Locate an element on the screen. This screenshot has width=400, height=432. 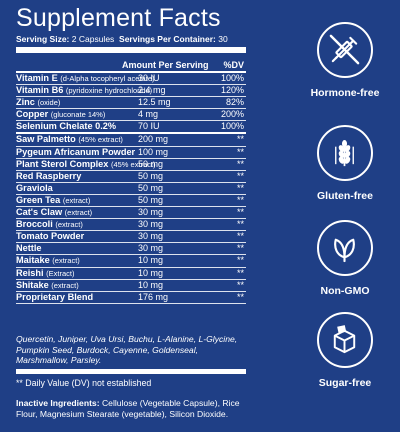
dv-header: %DV is located at coordinates (233, 65).